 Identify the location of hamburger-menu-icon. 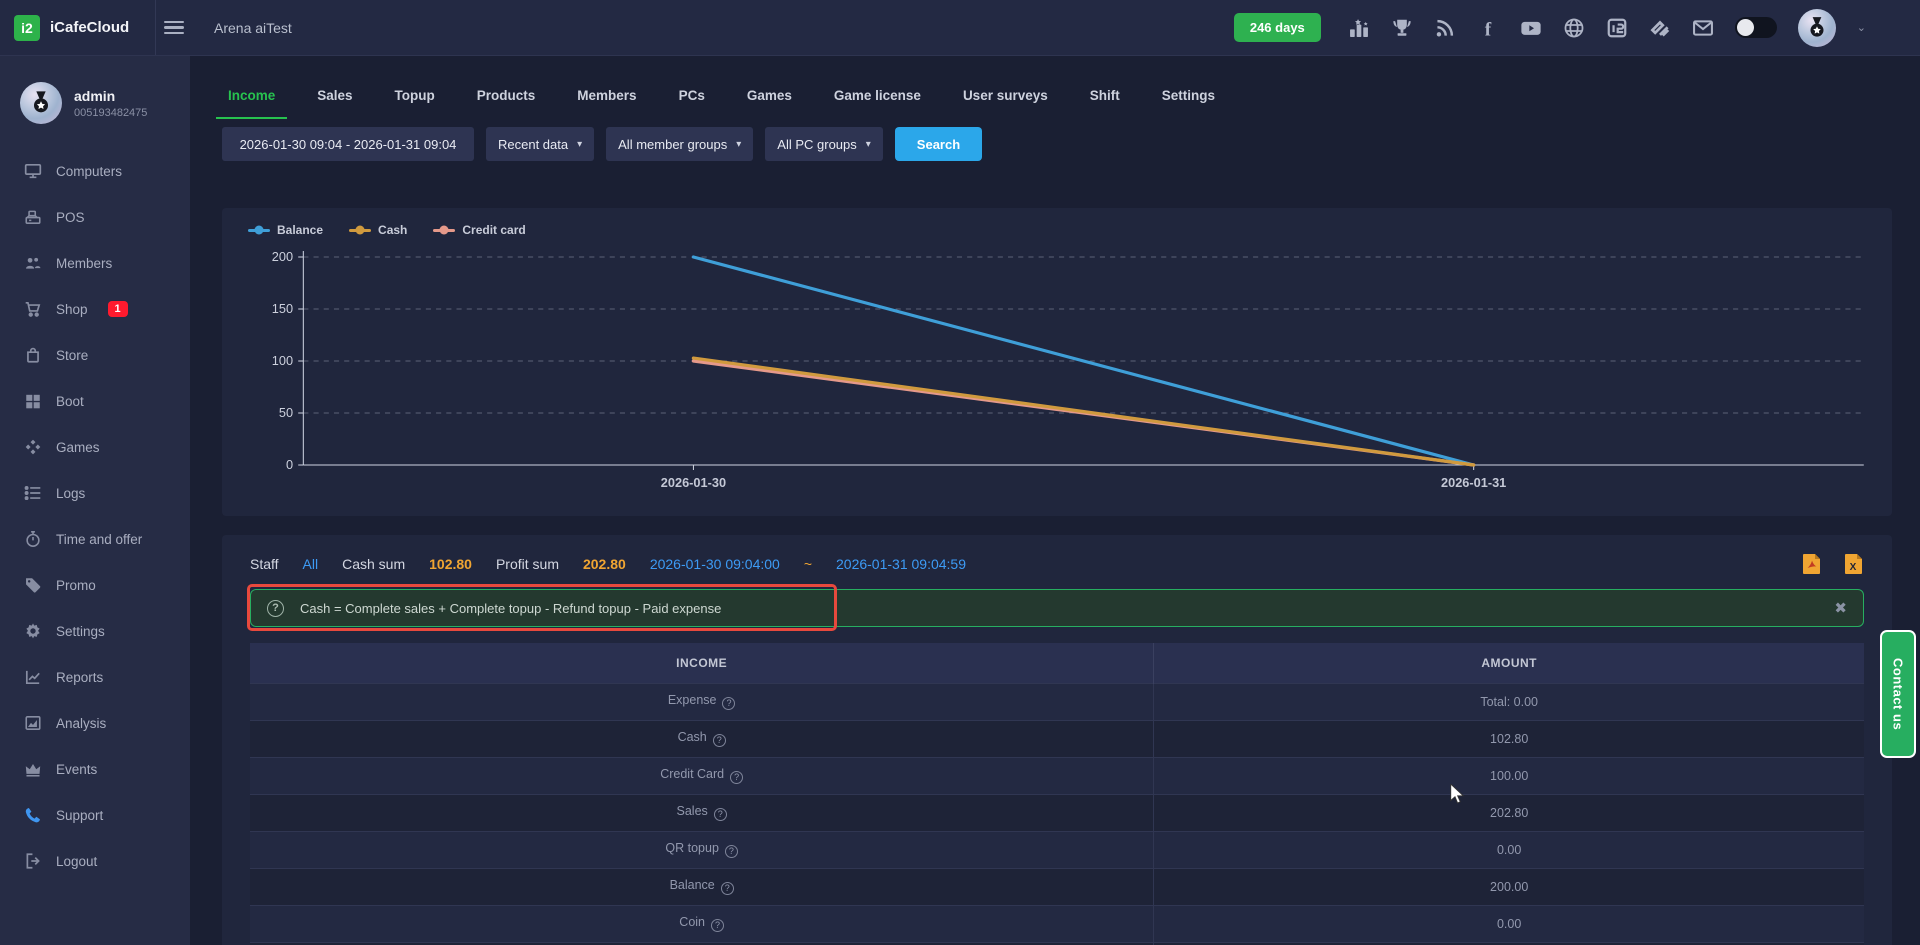
(174, 27).